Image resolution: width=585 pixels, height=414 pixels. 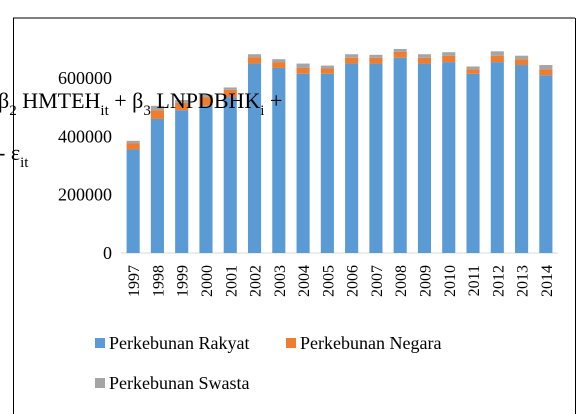 I want to click on annotation-subscript: 2, so click(x=13, y=111).